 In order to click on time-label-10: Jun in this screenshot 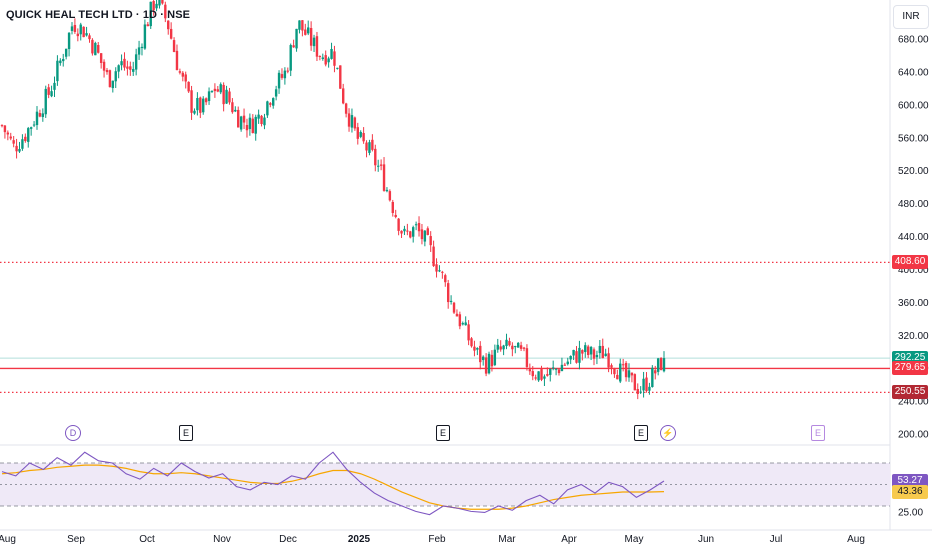, I will do `click(706, 539)`.